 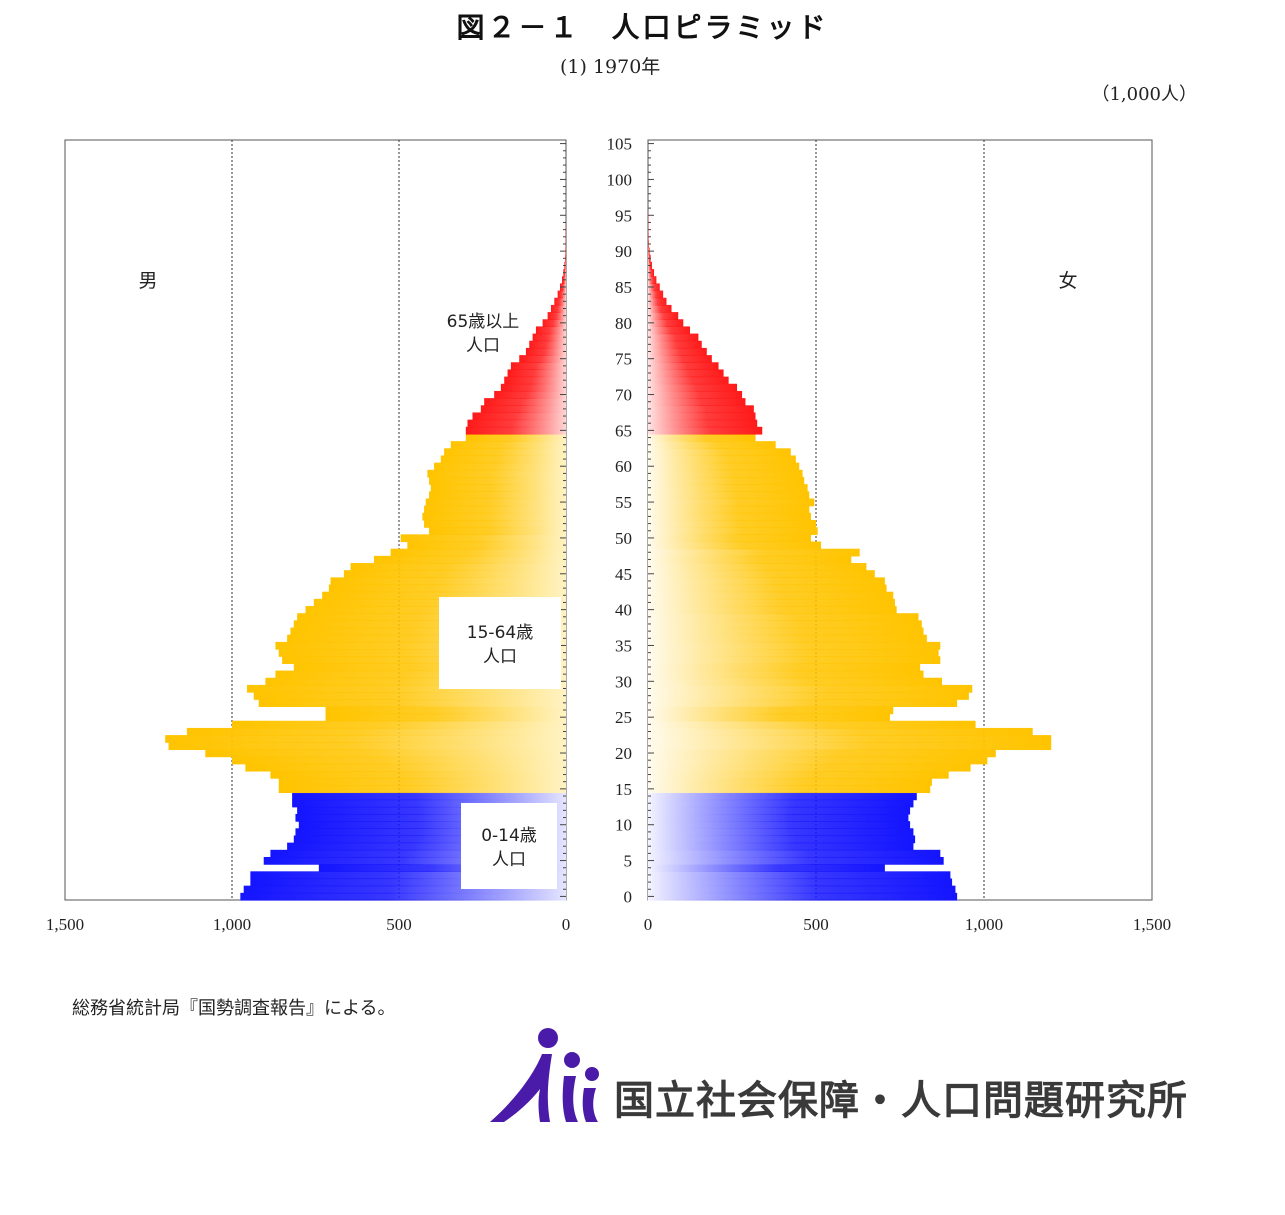 I want to click on ipss-logo-icon, so click(x=546, y=1074).